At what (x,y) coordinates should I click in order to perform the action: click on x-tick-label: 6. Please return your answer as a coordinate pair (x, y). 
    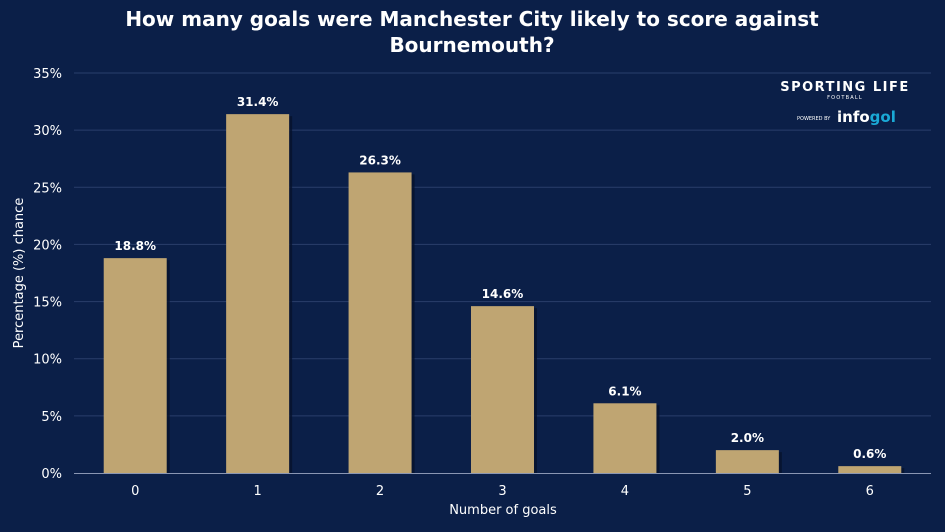
    Looking at the image, I should click on (870, 491).